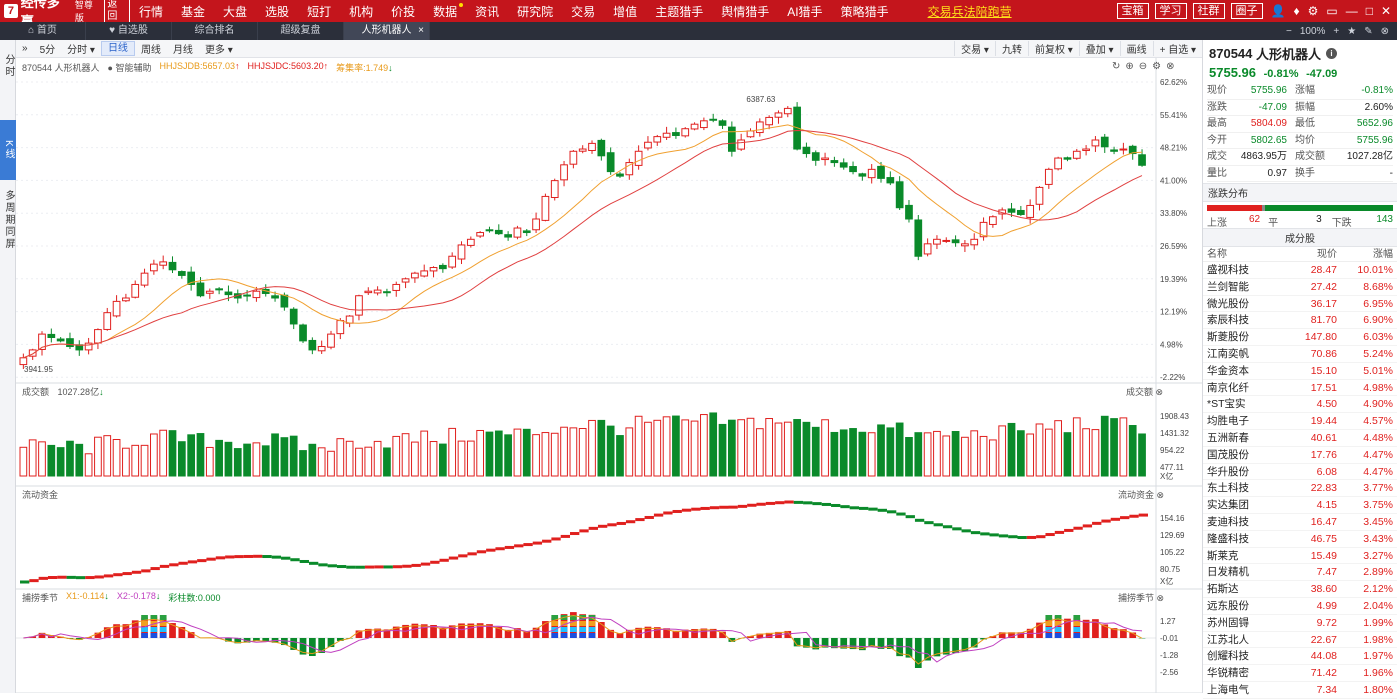 Image resolution: width=1397 pixels, height=699 pixels. I want to click on pin-icon: ✎, so click(1368, 31).